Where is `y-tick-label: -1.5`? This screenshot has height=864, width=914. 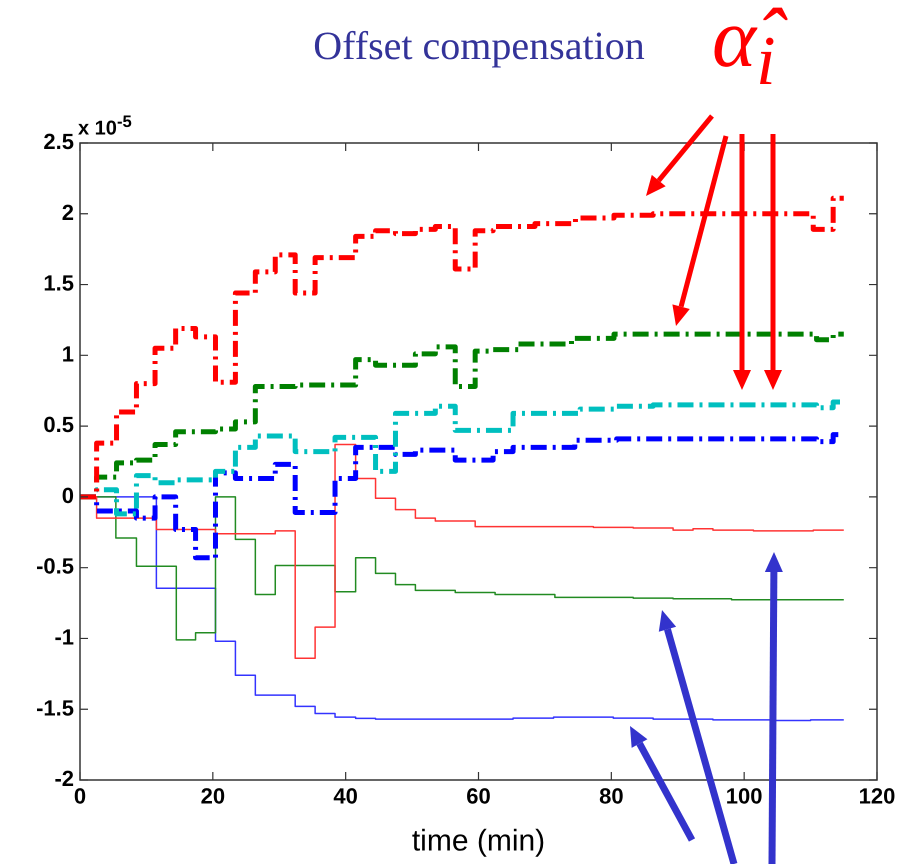
y-tick-label: -1.5 is located at coordinates (55, 707).